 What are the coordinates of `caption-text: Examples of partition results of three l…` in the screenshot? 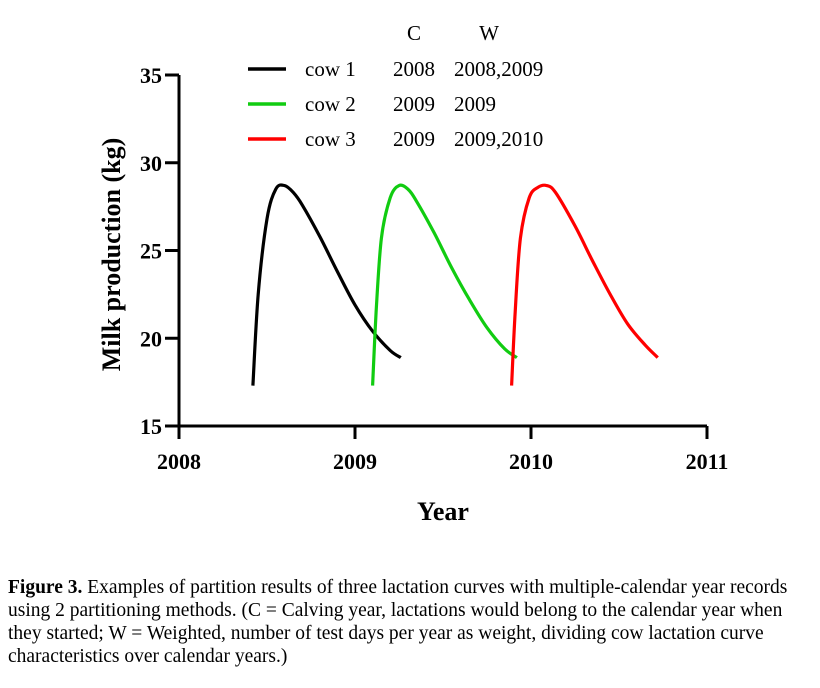 It's located at (398, 622).